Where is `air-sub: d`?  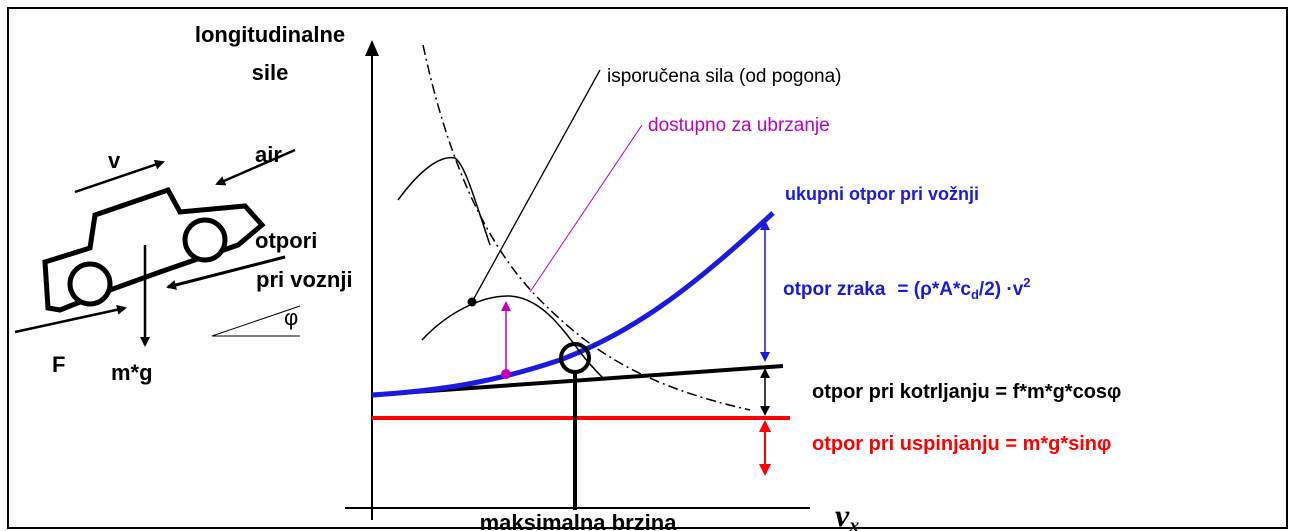
air-sub: d is located at coordinates (975, 294).